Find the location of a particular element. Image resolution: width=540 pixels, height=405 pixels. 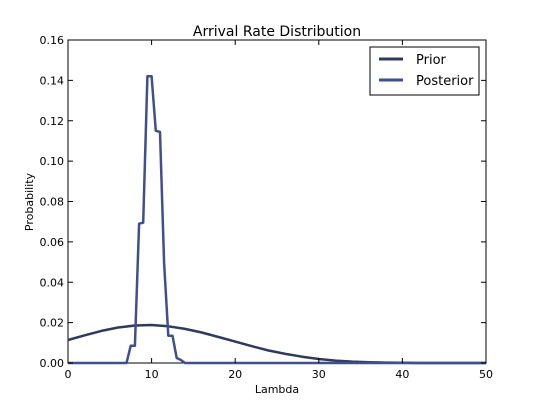

x-tick-label: 10 is located at coordinates (152, 374).